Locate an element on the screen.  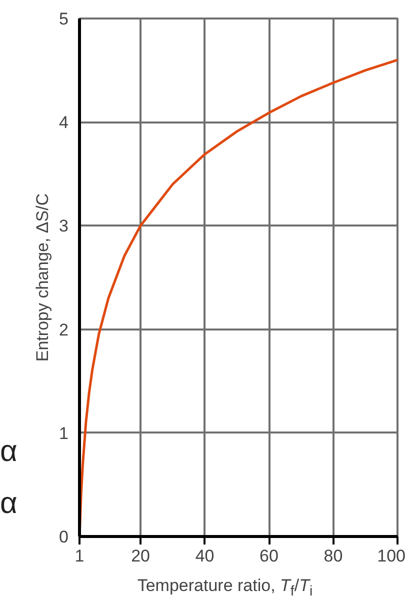
y-tick-label: 1 is located at coordinates (64, 433).